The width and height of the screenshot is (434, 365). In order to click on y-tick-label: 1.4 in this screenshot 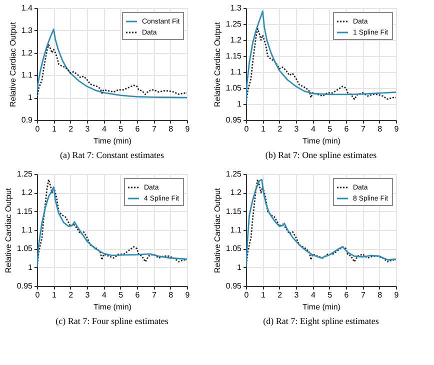, I will do `click(27, 8)`.